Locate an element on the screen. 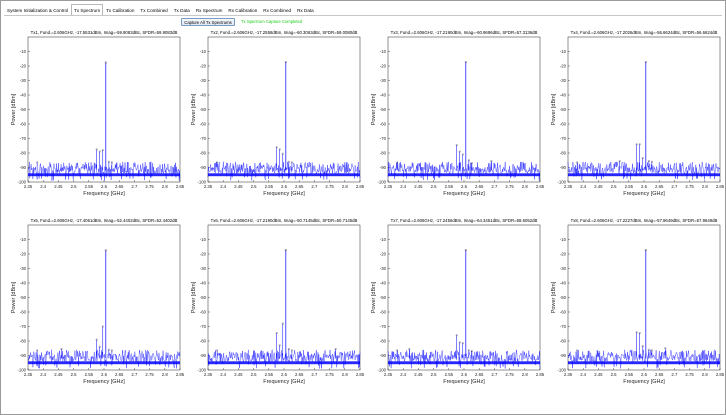 Image resolution: width=726 pixels, height=415 pixels. y-tick-label: -40 is located at coordinates (383, 95).